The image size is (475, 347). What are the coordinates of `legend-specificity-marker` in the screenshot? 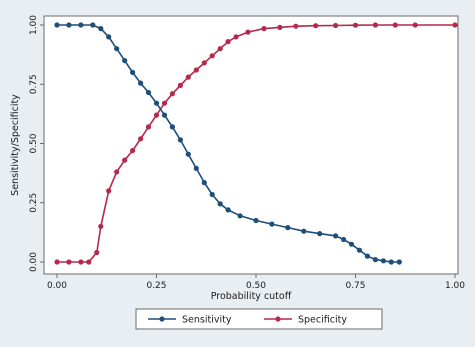 It's located at (278, 319).